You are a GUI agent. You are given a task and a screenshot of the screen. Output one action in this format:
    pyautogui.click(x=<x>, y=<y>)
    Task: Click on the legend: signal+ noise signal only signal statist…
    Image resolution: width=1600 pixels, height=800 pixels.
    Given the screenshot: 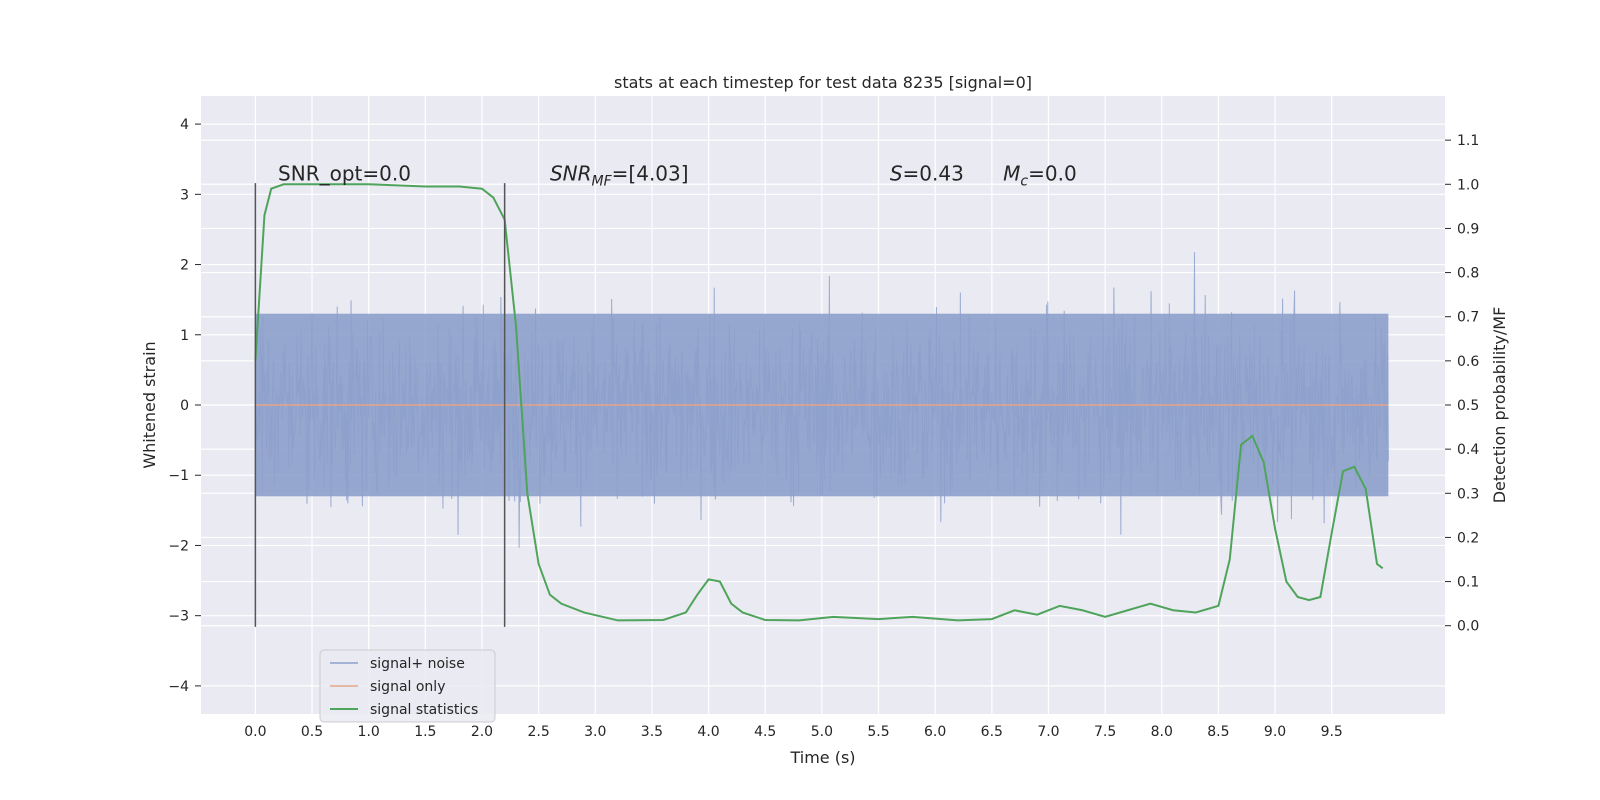 What is the action you would take?
    pyautogui.click(x=407, y=686)
    